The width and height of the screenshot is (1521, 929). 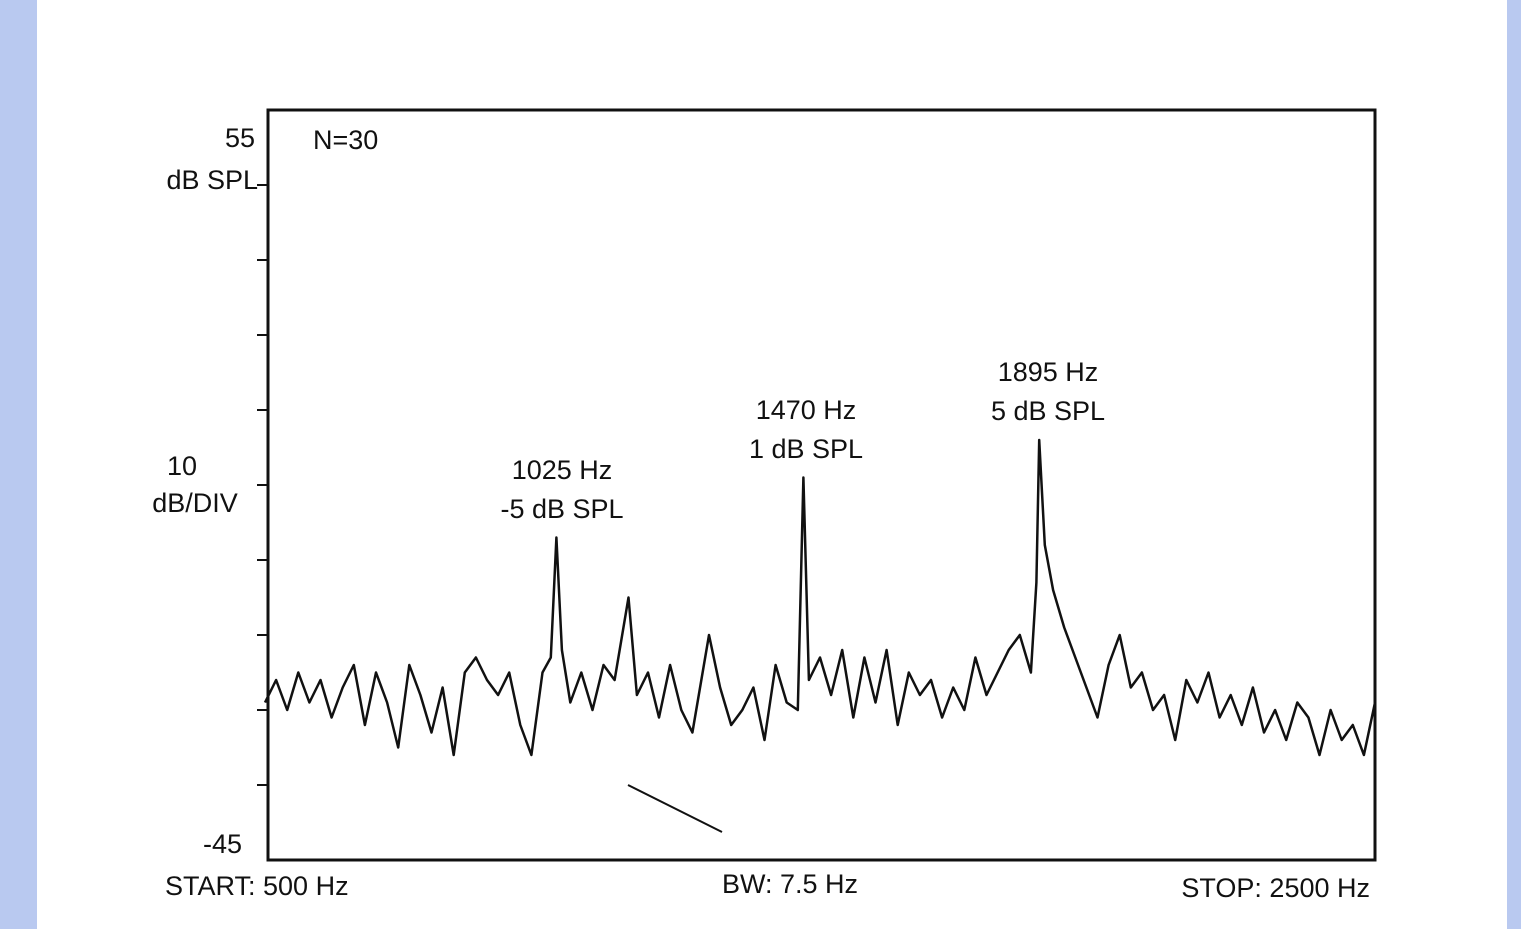 I want to click on y-unit: dB SPL, so click(x=212, y=180).